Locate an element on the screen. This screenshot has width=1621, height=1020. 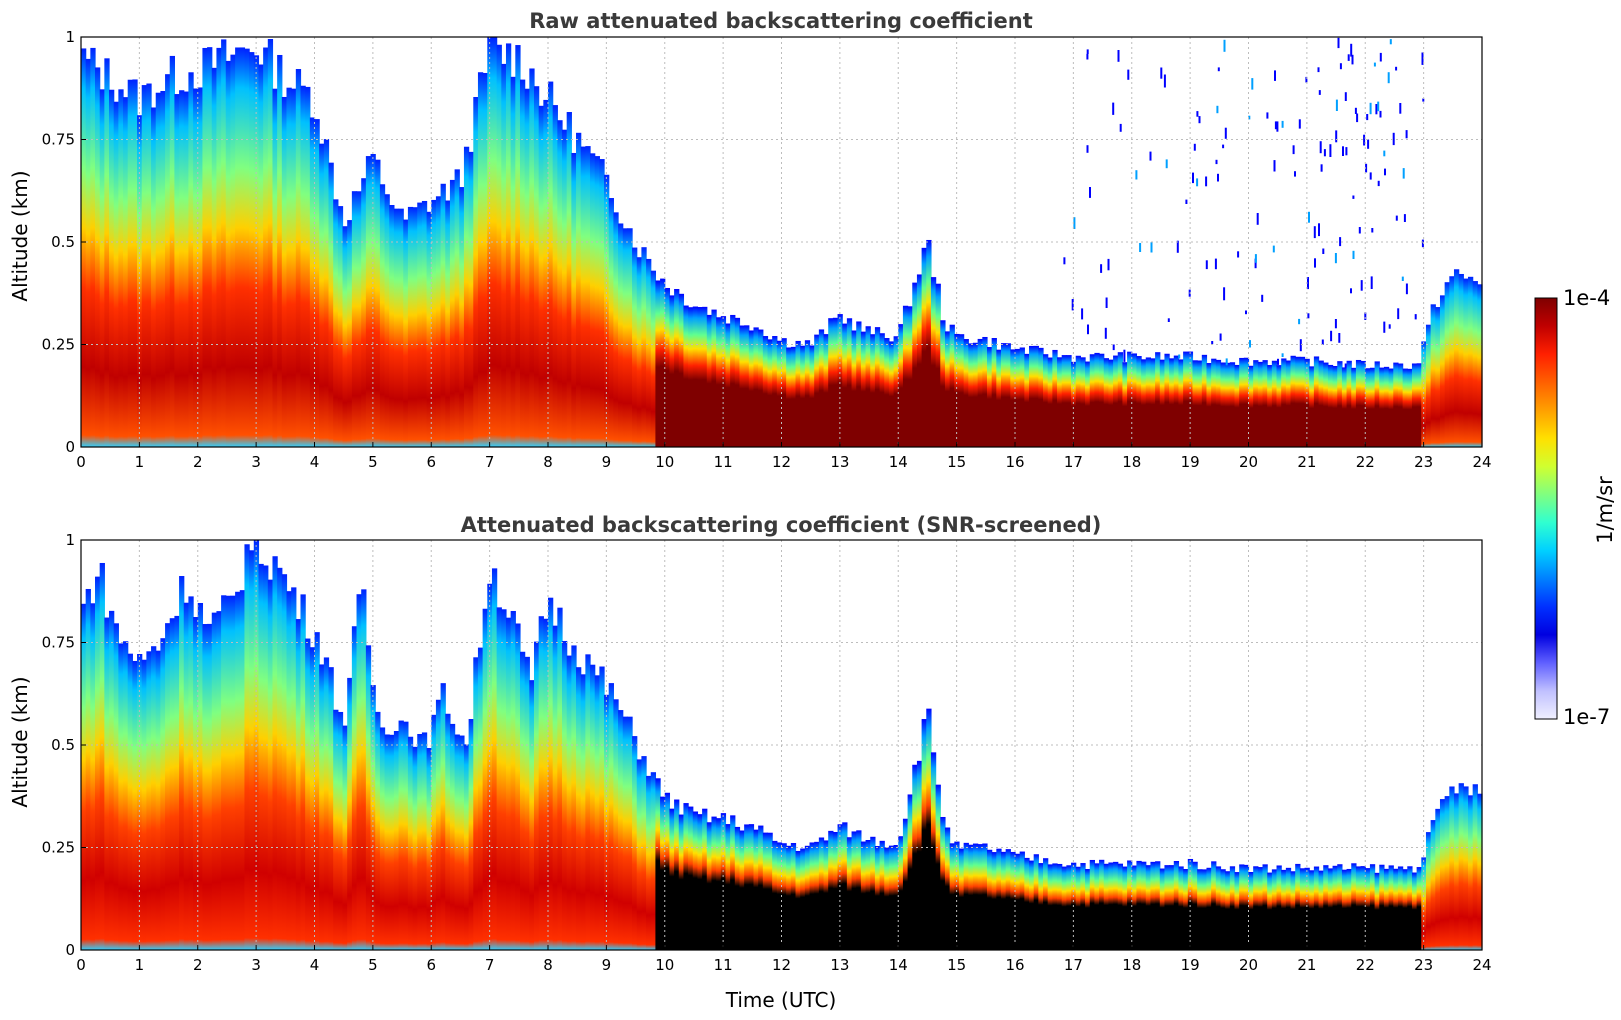
x-tick-label: 21 is located at coordinates (1306, 965).